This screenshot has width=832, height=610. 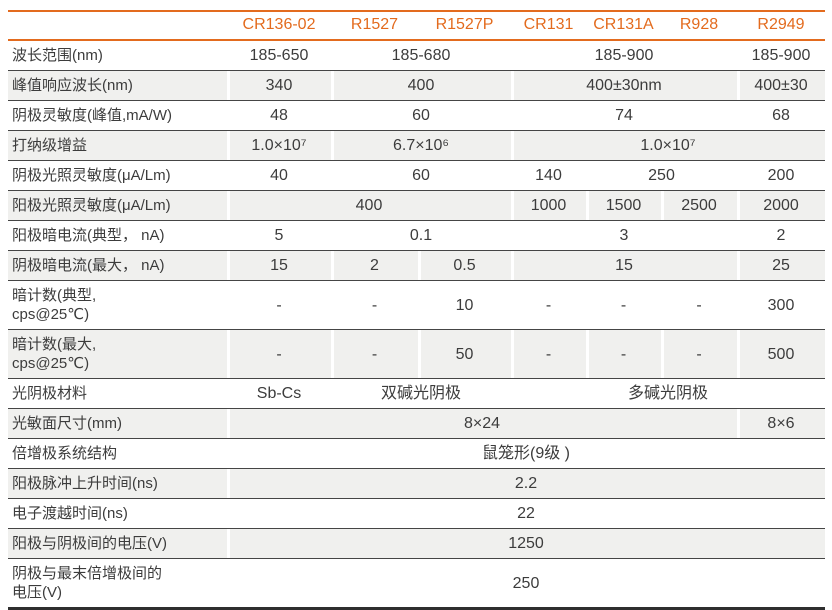 What do you see at coordinates (781, 24) in the screenshot?
I see `column-header-r2949: R2949` at bounding box center [781, 24].